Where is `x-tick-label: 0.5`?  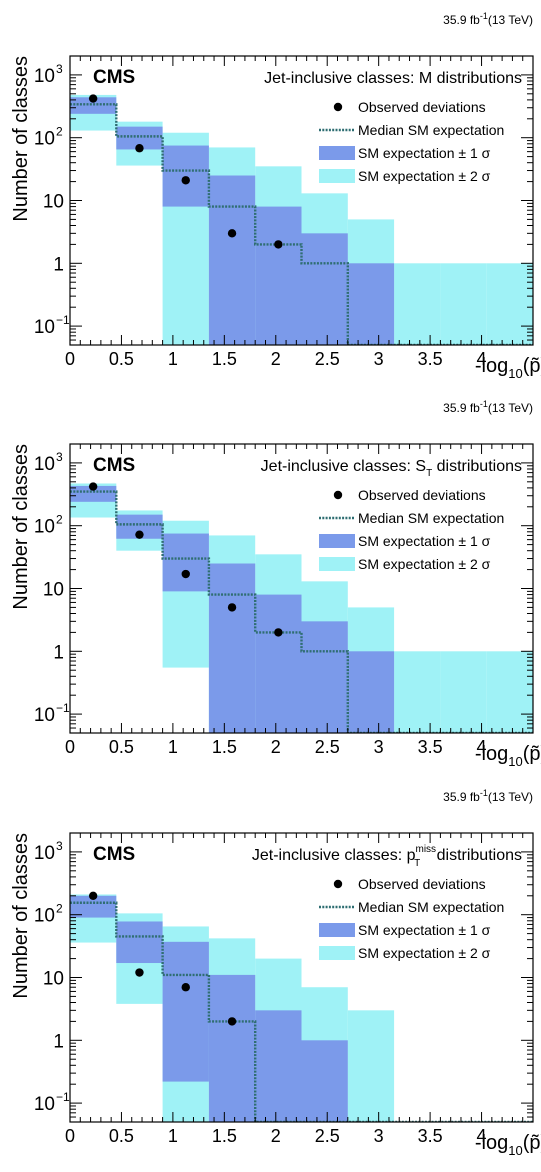
x-tick-label: 0.5 is located at coordinates (121, 359).